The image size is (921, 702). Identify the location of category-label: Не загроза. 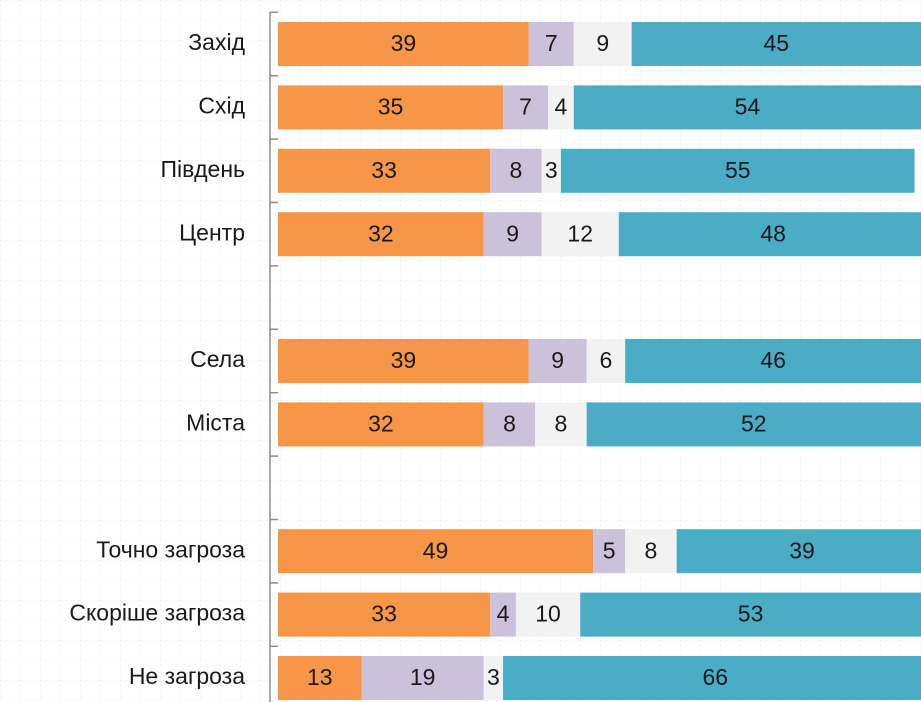
(187, 676).